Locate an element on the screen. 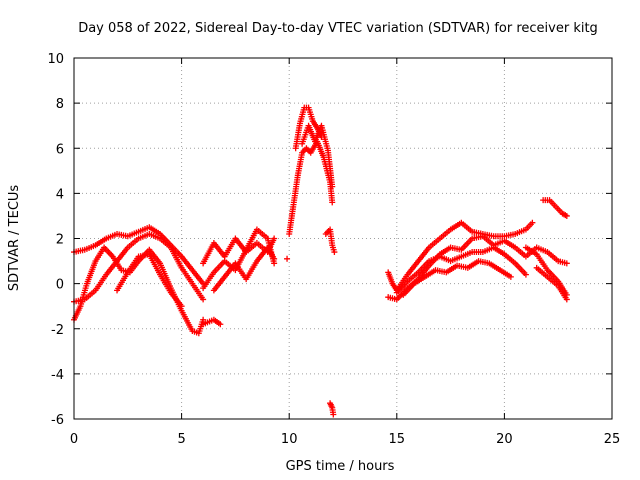 Image resolution: width=640 pixels, height=480 pixels. y-tick-label: 0 is located at coordinates (60, 285).